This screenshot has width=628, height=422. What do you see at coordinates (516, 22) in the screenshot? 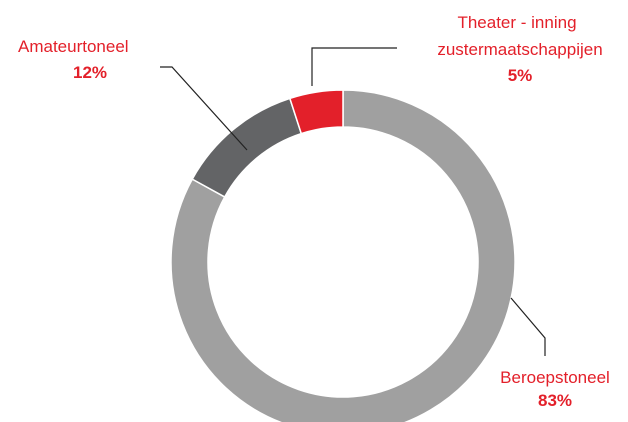
I see `category-label: Theater - inning` at bounding box center [516, 22].